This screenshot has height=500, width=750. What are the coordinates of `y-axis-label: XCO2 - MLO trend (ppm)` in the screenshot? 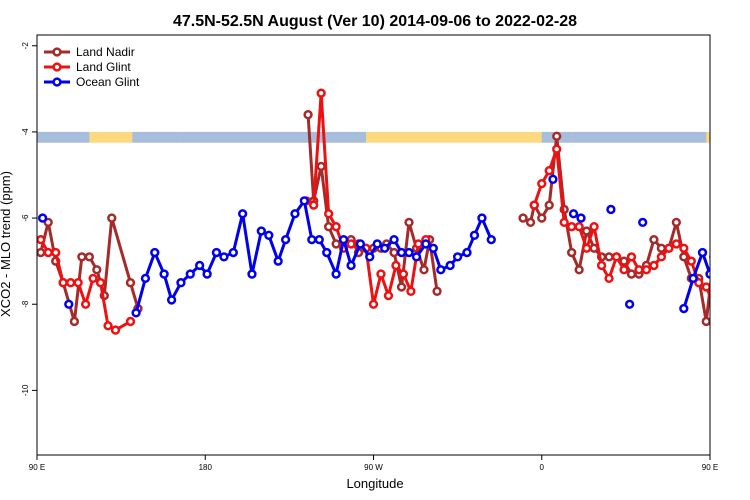 It's located at (6, 244).